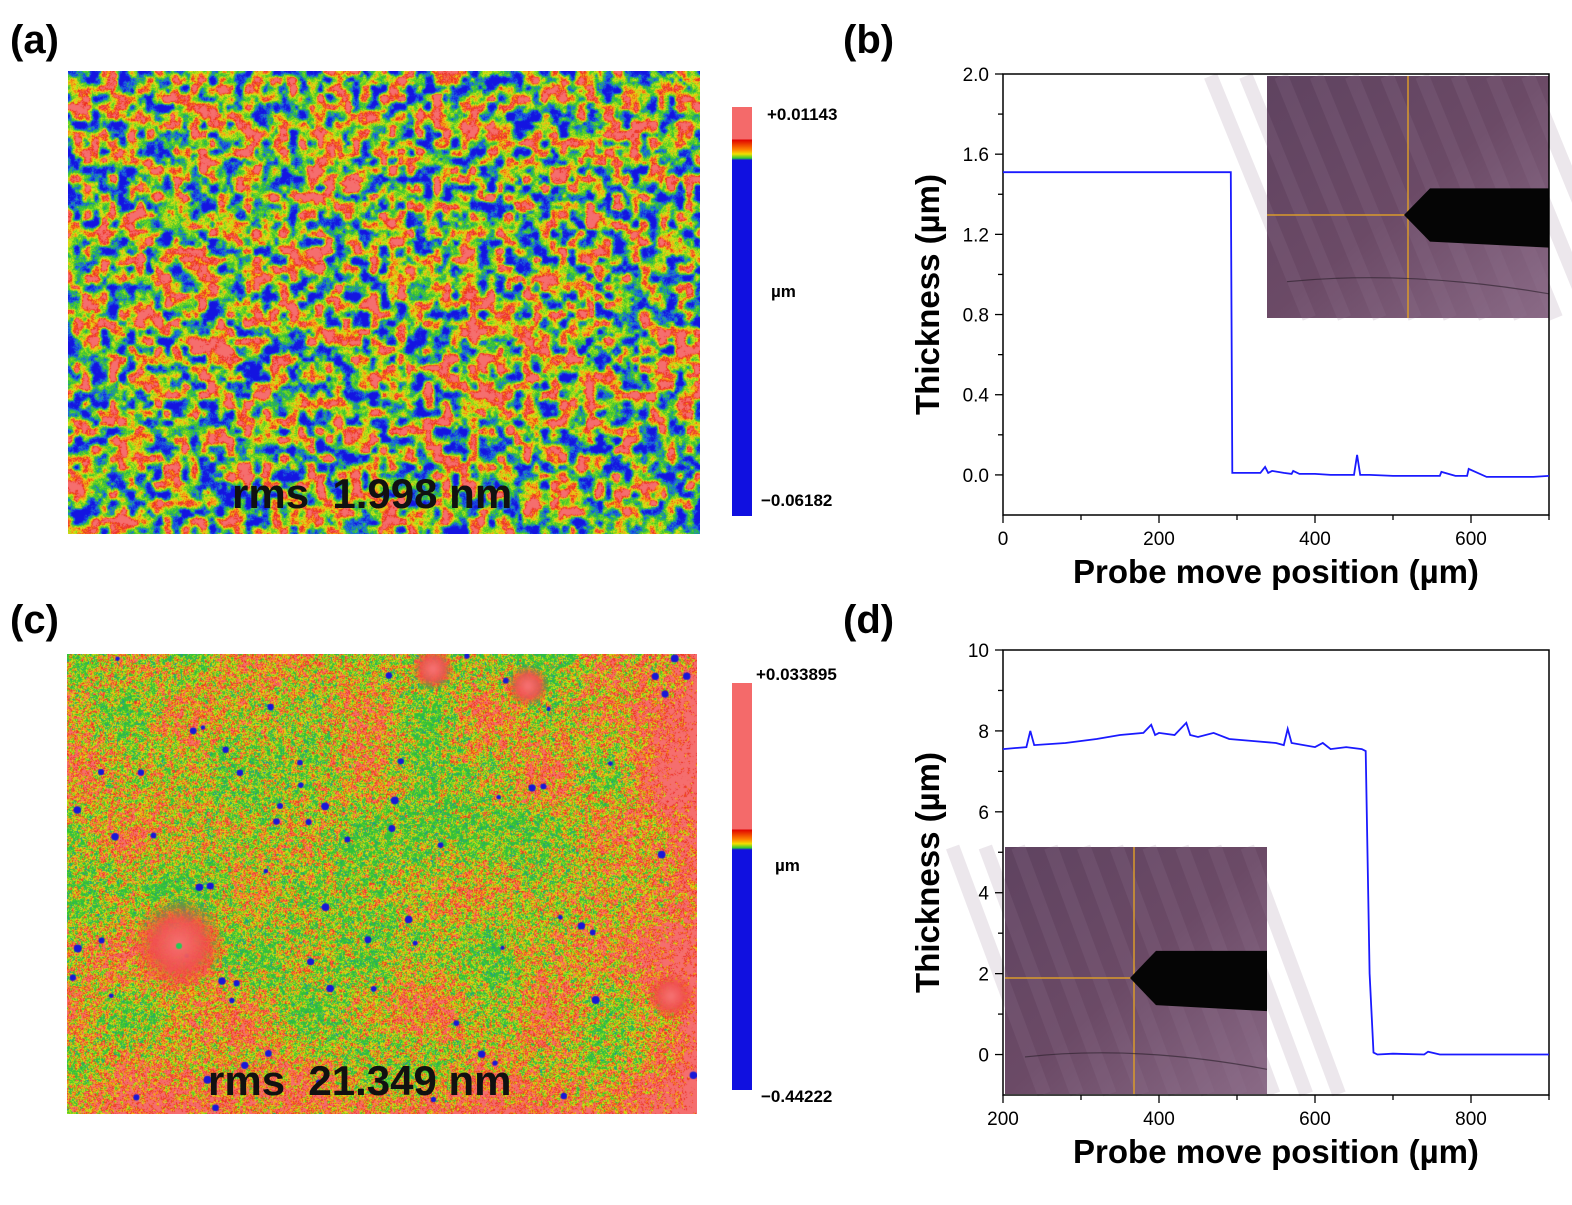 The height and width of the screenshot is (1205, 1572). Describe the element at coordinates (869, 40) in the screenshot. I see `panel-label-b: (b)` at that location.